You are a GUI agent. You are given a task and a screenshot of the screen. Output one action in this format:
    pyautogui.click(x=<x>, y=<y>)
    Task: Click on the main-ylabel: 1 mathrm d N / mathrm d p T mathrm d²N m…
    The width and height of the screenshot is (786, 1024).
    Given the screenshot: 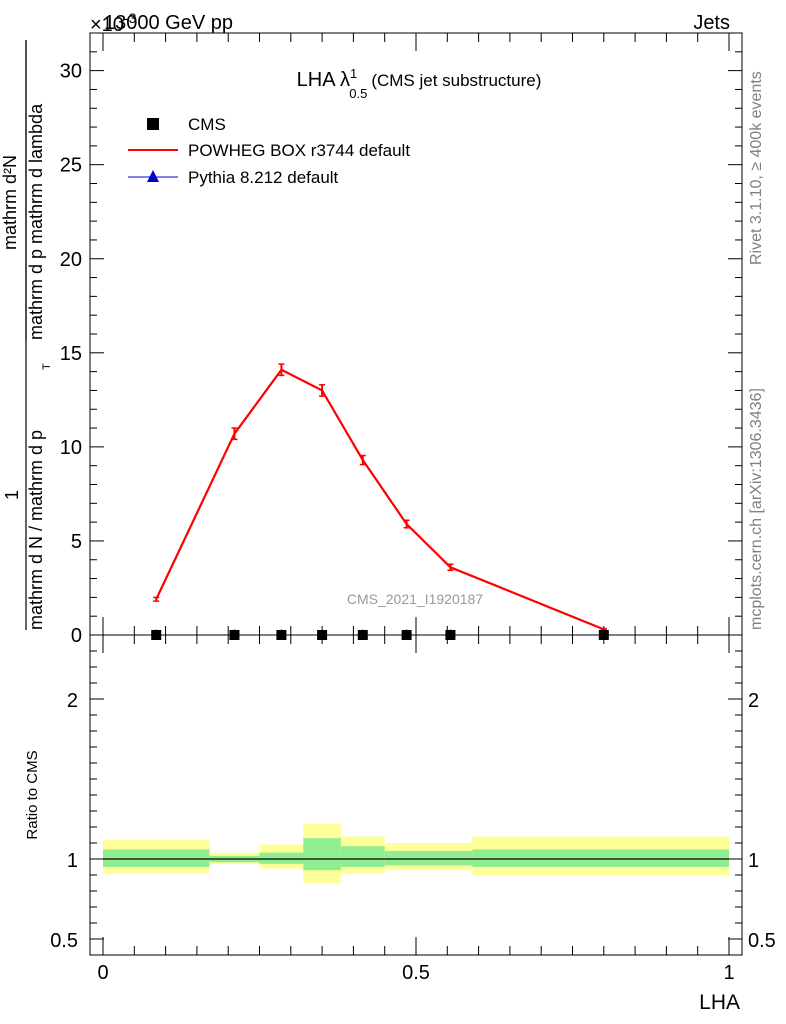 What is the action you would take?
    pyautogui.click(x=26, y=335)
    